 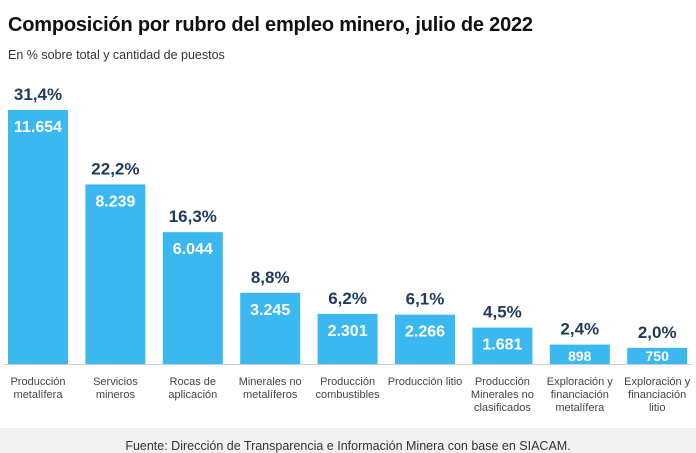 What do you see at coordinates (425, 382) in the screenshot?
I see `category-label: Producción litio` at bounding box center [425, 382].